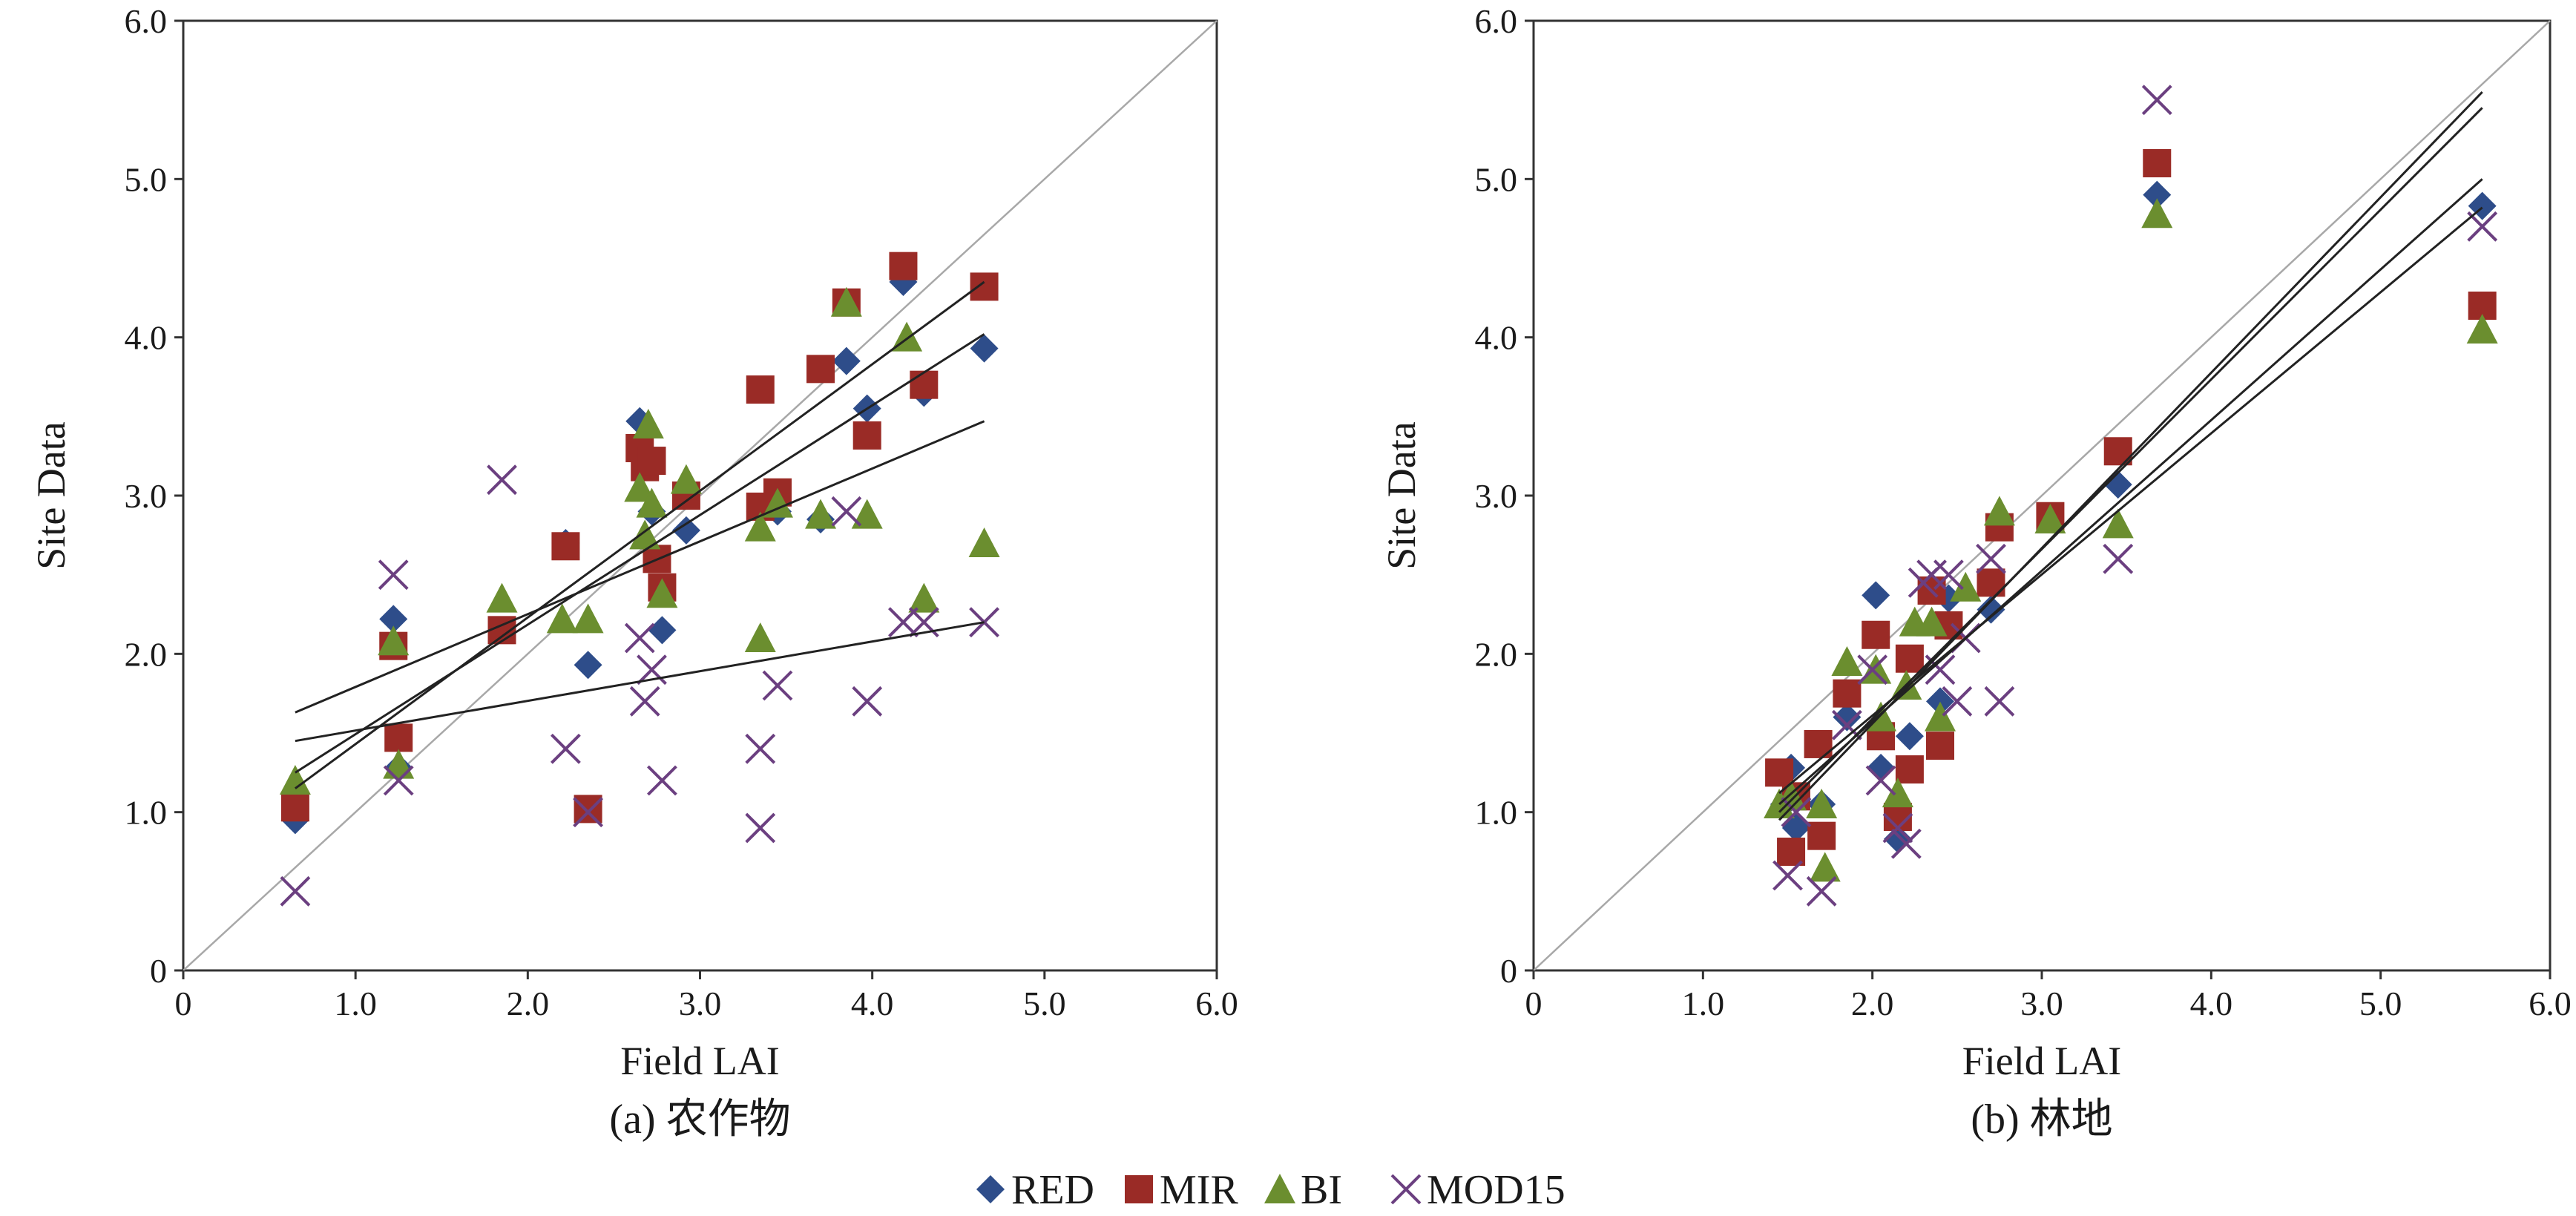  What do you see at coordinates (990, 1189) in the screenshot?
I see `legend-marker-red` at bounding box center [990, 1189].